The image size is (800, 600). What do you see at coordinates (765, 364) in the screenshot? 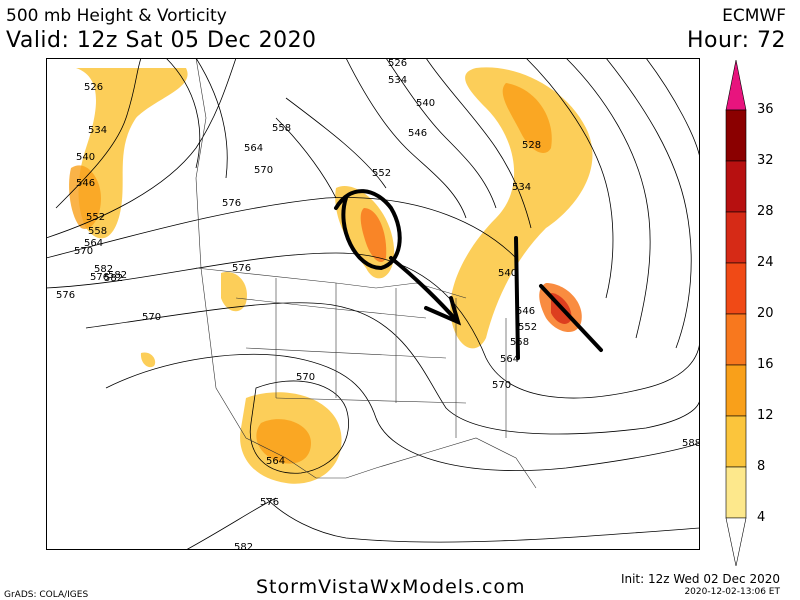
I see `colorbar-tick-label: 16` at bounding box center [765, 364].